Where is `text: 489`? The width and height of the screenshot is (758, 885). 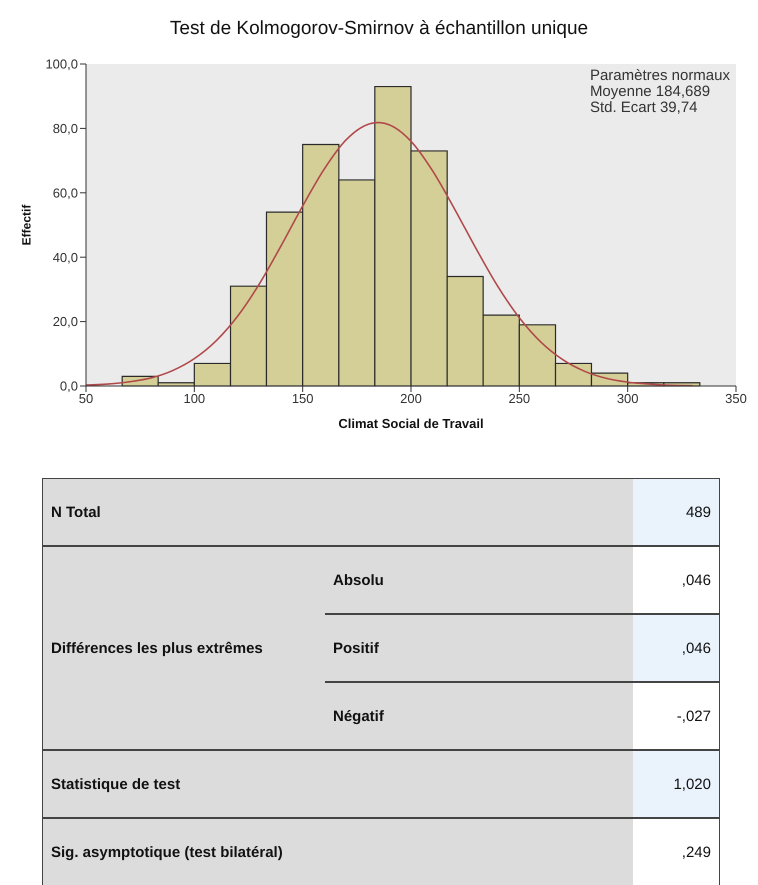
text: 489 is located at coordinates (676, 512).